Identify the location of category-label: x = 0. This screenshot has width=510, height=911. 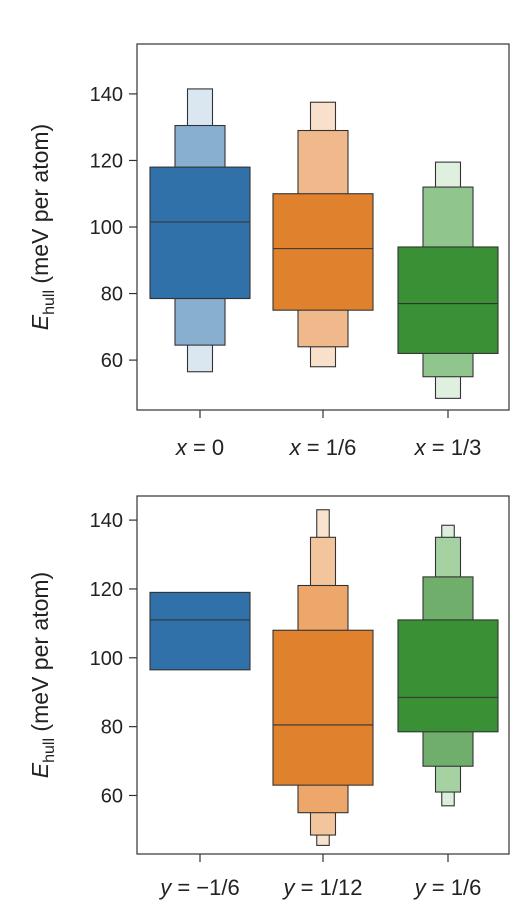
(199, 447).